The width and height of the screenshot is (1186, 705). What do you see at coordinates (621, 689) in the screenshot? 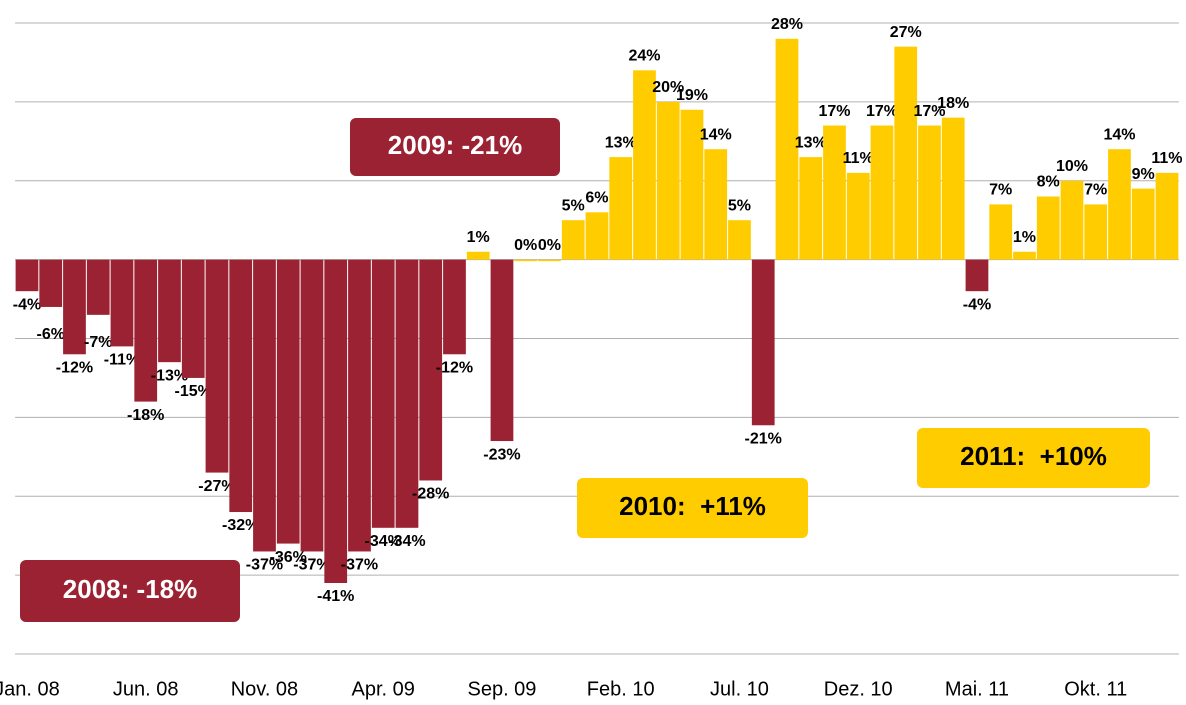
I see `x-tick-label: Feb. 10` at bounding box center [621, 689].